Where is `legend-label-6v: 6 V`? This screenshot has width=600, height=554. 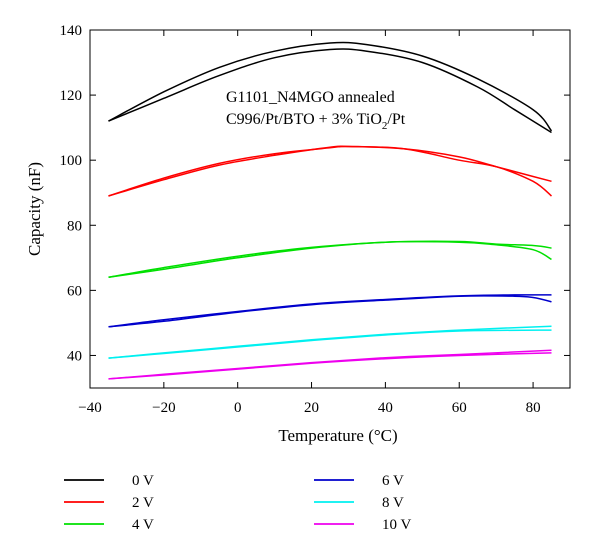
legend-label-6v: 6 V is located at coordinates (393, 481).